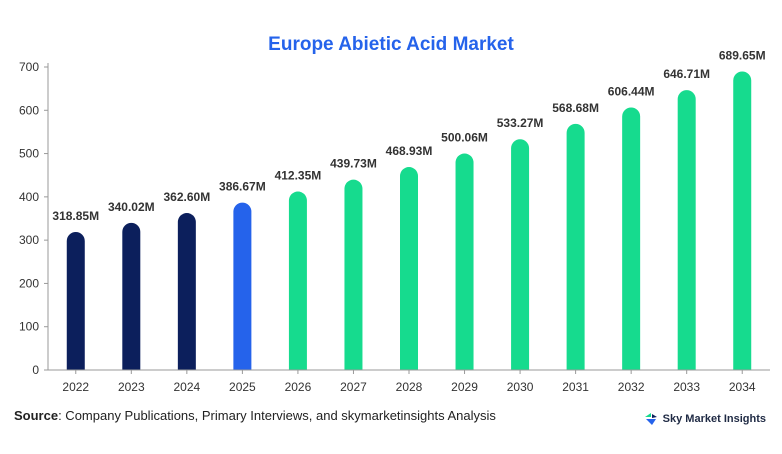 This screenshot has width=782, height=454. I want to click on x-tick-label-2023: 2023, so click(131, 387).